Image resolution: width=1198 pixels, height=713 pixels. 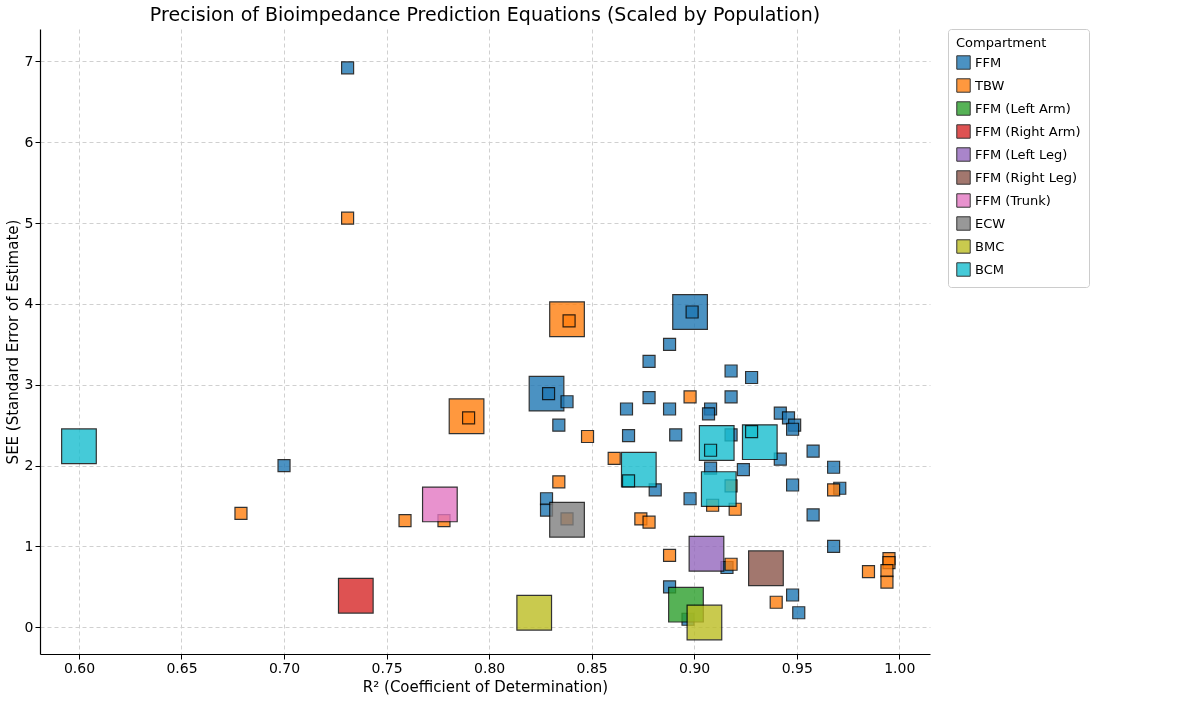 What do you see at coordinates (1013, 200) in the screenshot?
I see `legend-label: FFM (Trunk)` at bounding box center [1013, 200].